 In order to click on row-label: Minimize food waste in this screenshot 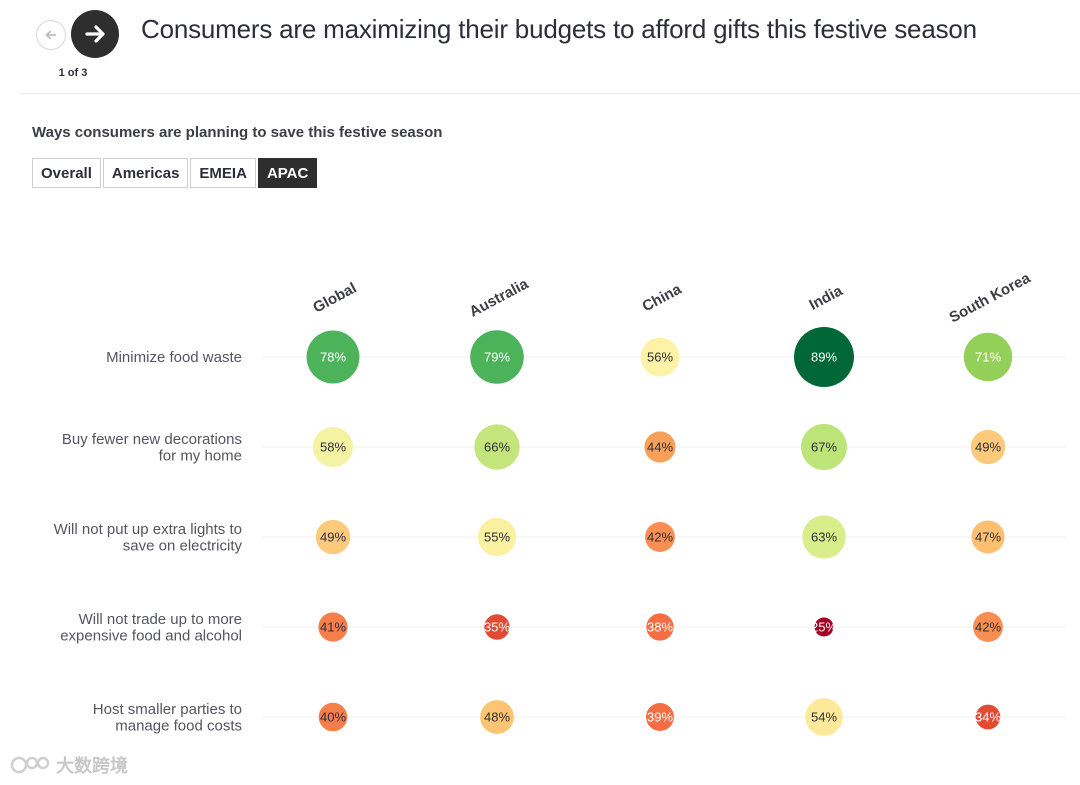, I will do `click(174, 357)`.